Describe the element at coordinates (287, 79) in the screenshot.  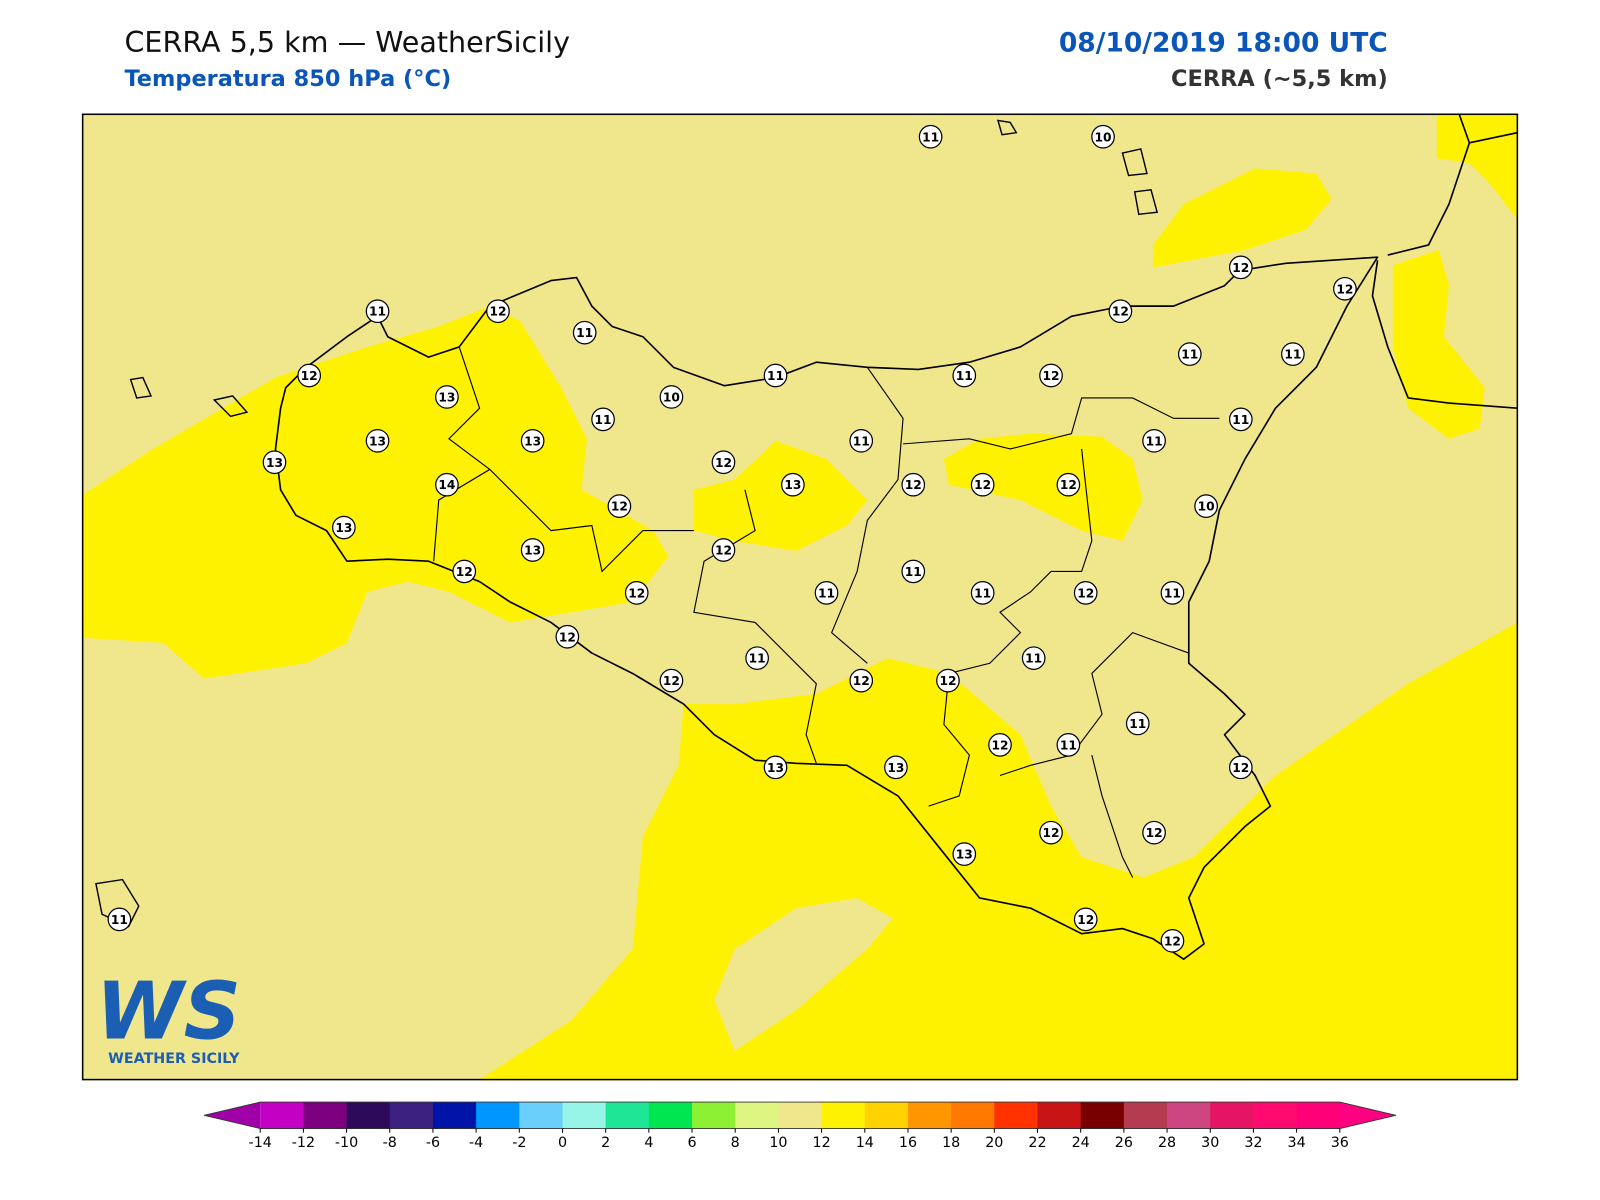
I see `subtitle: Temperatura 850 hPa (°C)` at that location.